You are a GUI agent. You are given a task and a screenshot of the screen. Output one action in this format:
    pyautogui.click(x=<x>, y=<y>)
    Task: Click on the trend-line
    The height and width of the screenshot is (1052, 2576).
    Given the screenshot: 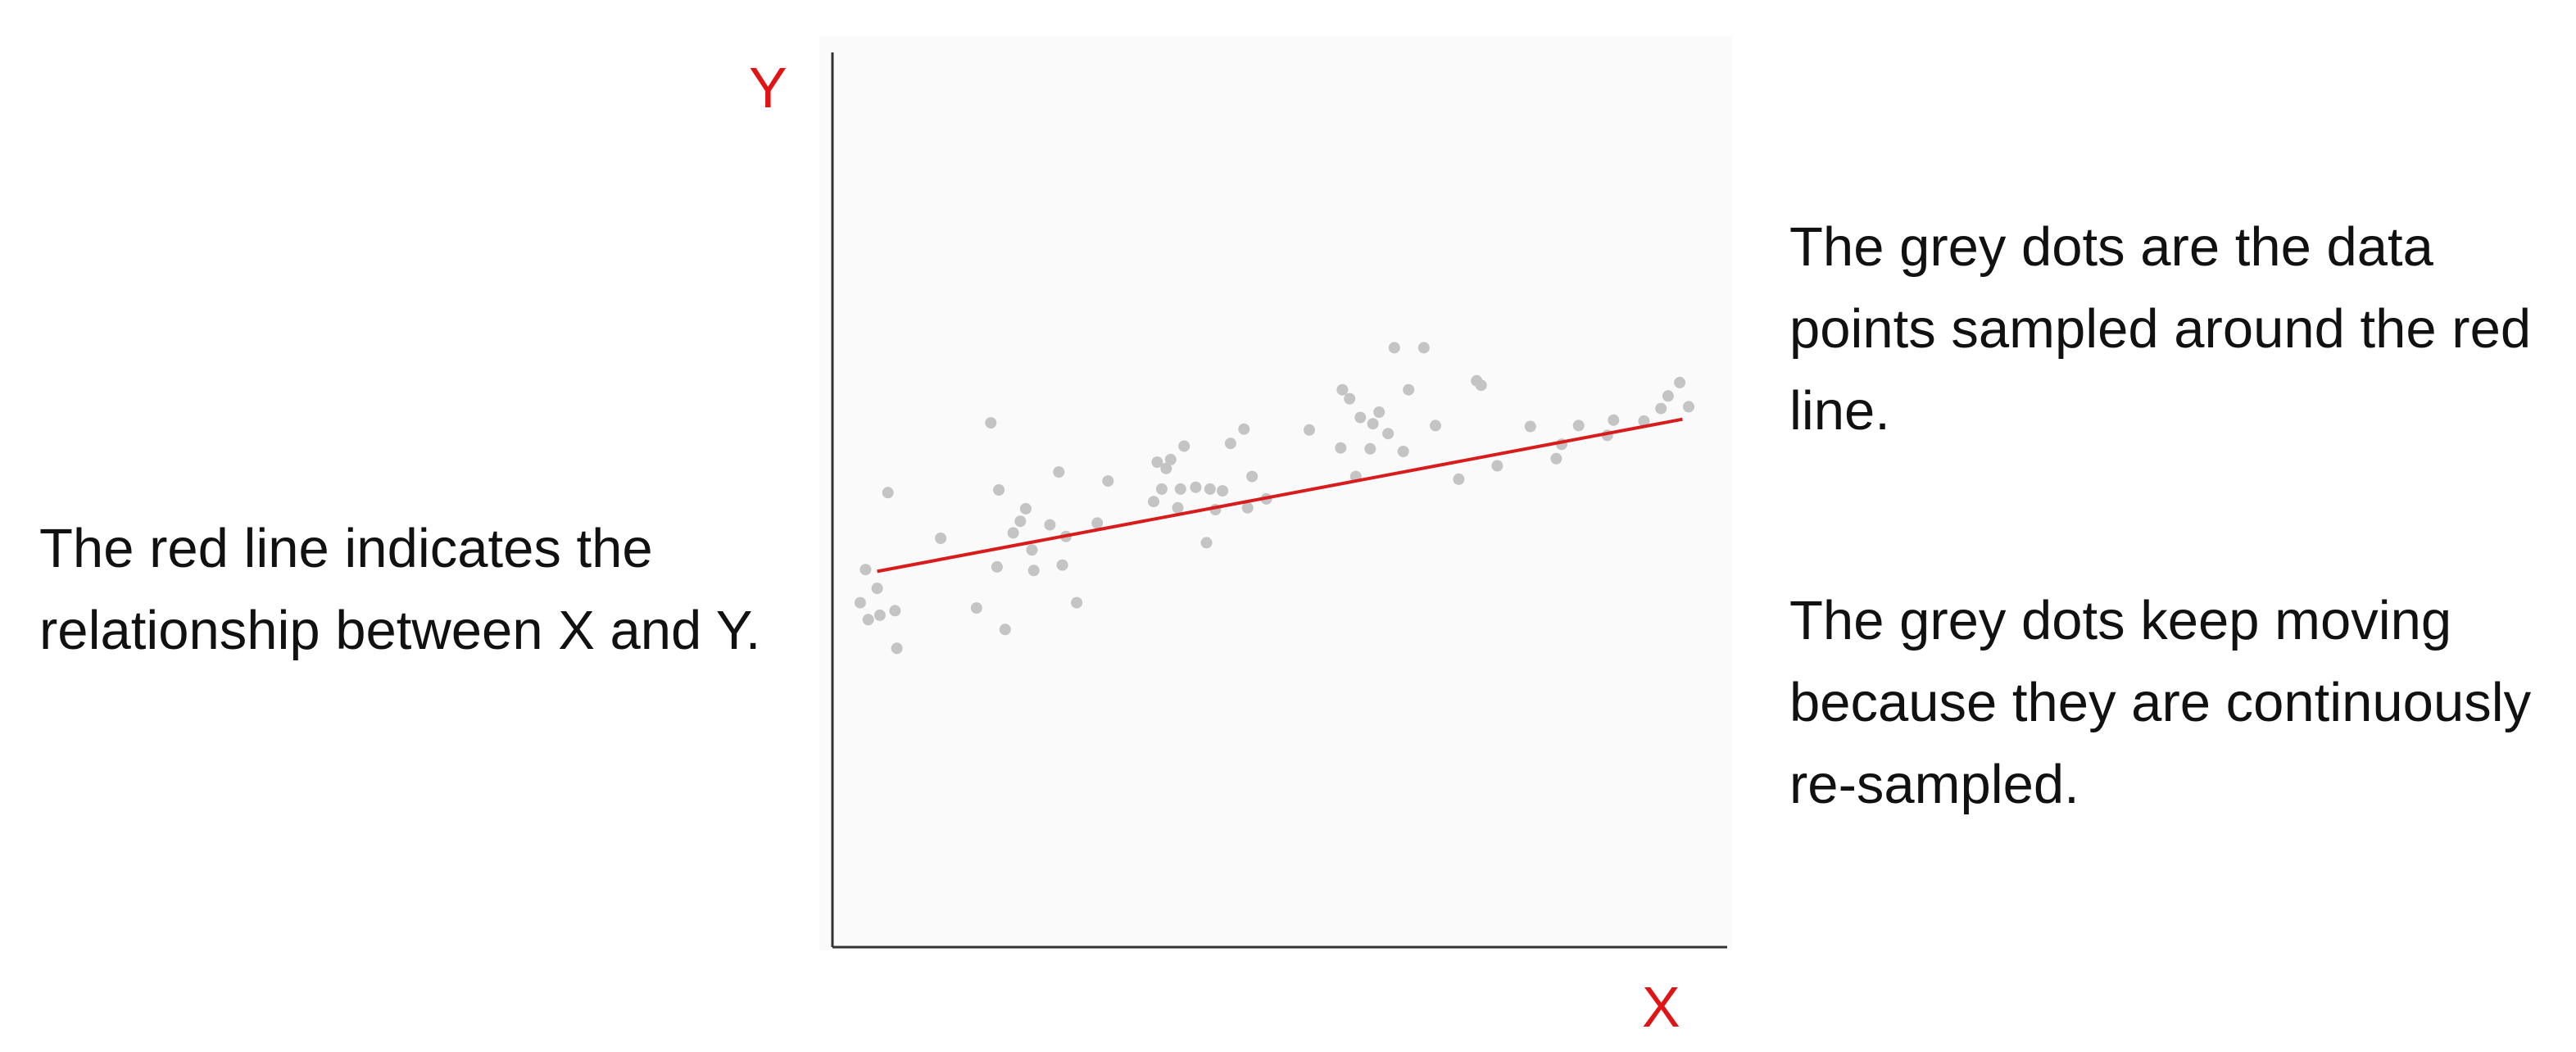 What is the action you would take?
    pyautogui.click(x=1280, y=495)
    